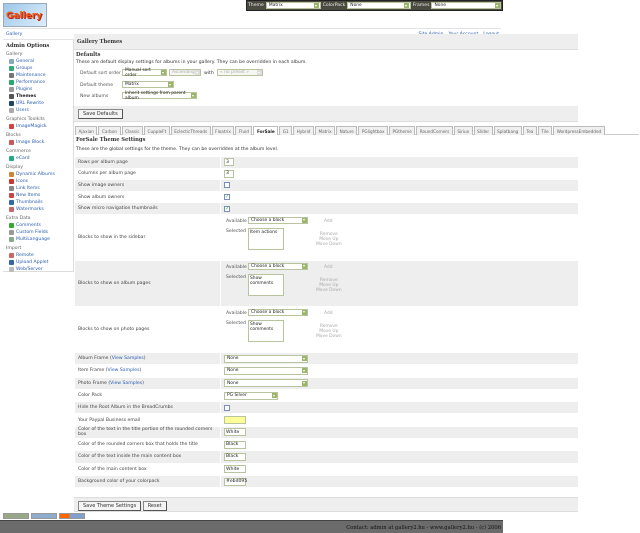 This screenshot has width=640, height=533. I want to click on rss-badge, so click(72, 516).